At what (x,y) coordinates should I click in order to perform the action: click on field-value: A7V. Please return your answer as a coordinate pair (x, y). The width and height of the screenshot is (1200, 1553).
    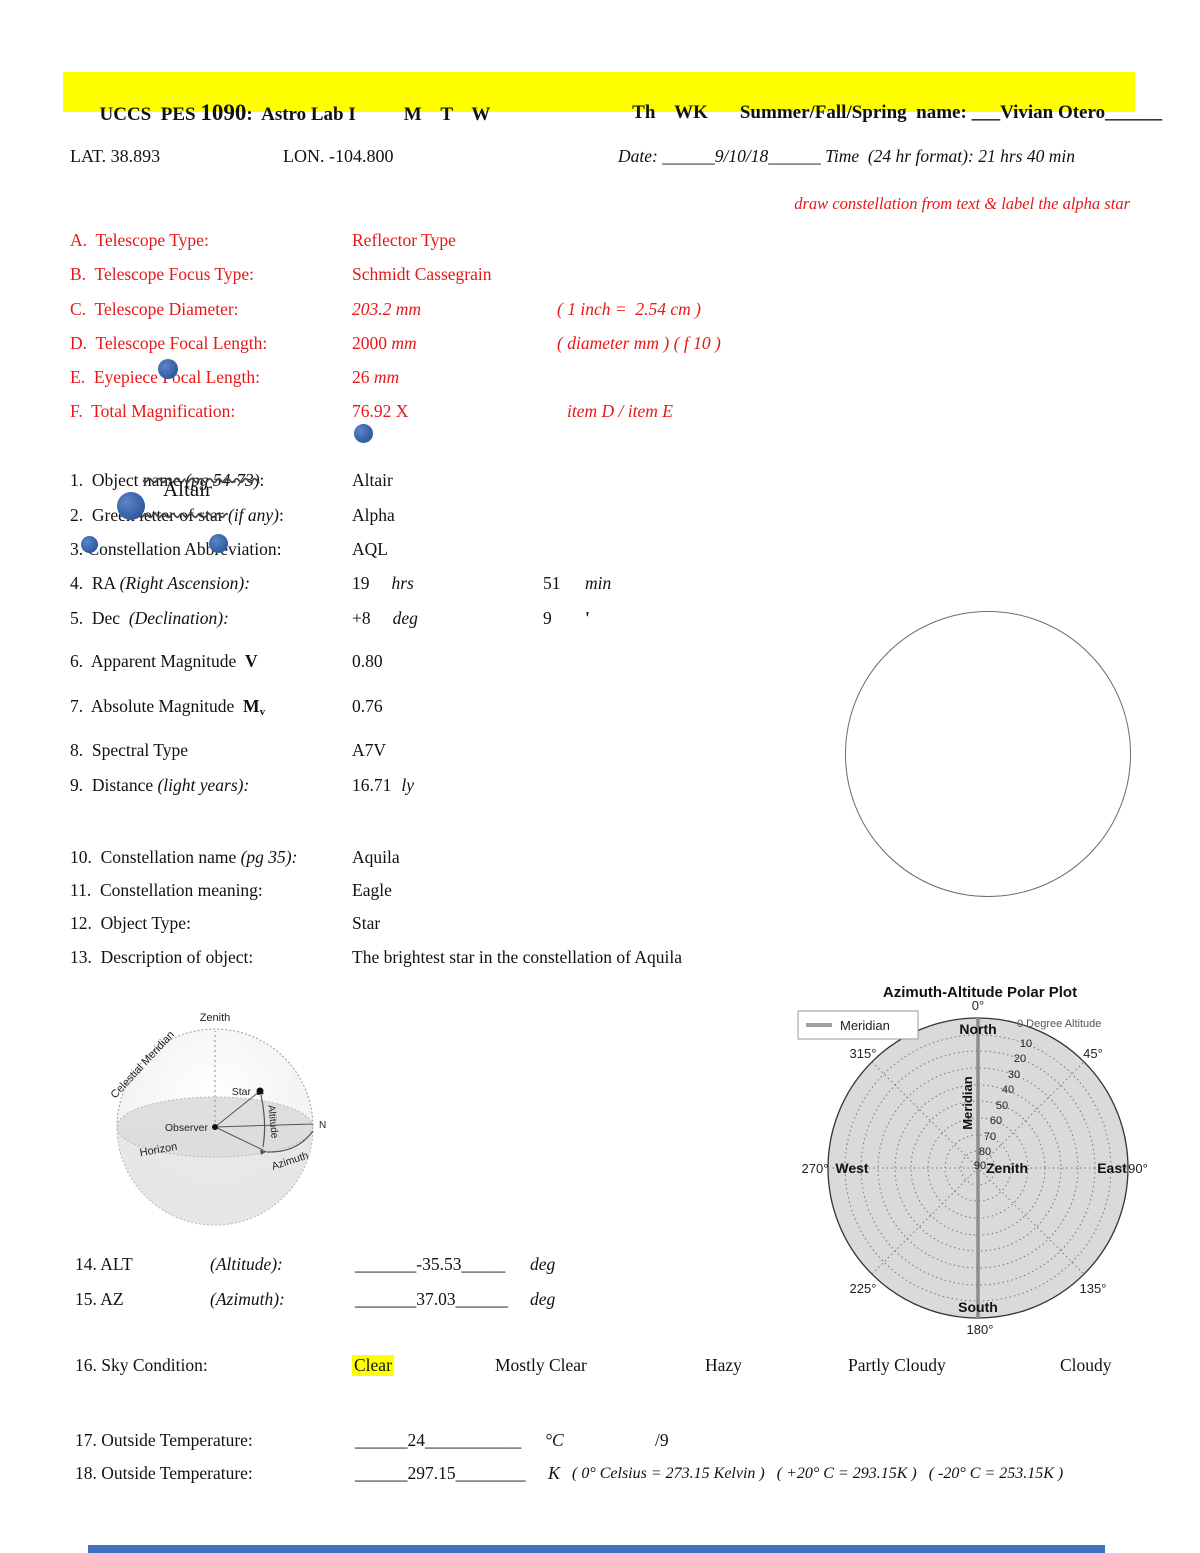
    Looking at the image, I should click on (369, 750).